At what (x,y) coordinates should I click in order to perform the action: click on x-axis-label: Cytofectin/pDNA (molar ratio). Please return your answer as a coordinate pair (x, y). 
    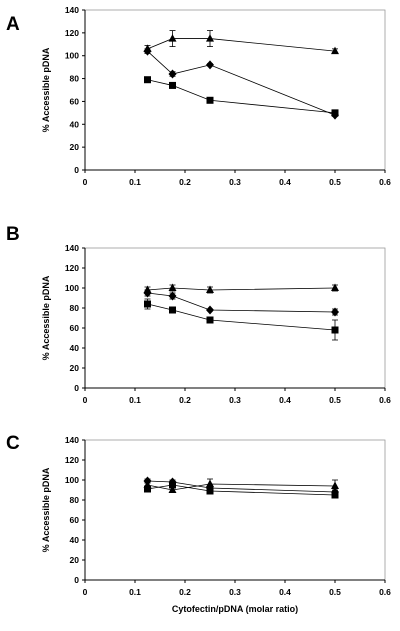
    Looking at the image, I should click on (235, 609).